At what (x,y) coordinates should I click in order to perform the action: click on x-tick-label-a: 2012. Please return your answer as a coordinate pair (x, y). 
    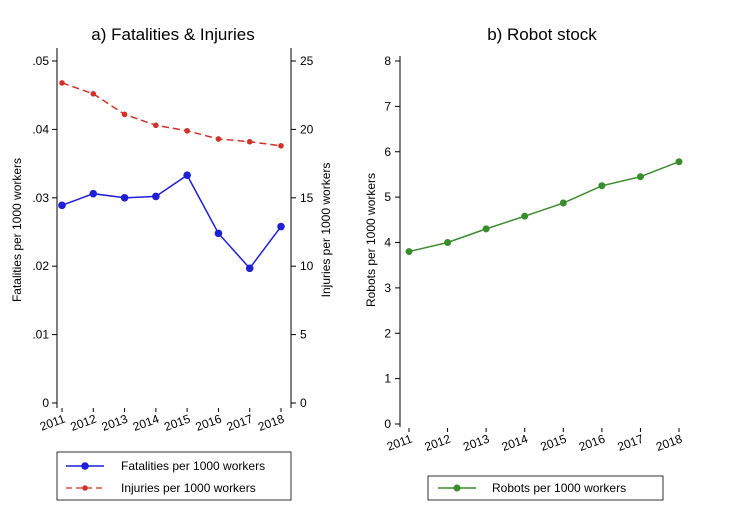
    Looking at the image, I should click on (83, 423).